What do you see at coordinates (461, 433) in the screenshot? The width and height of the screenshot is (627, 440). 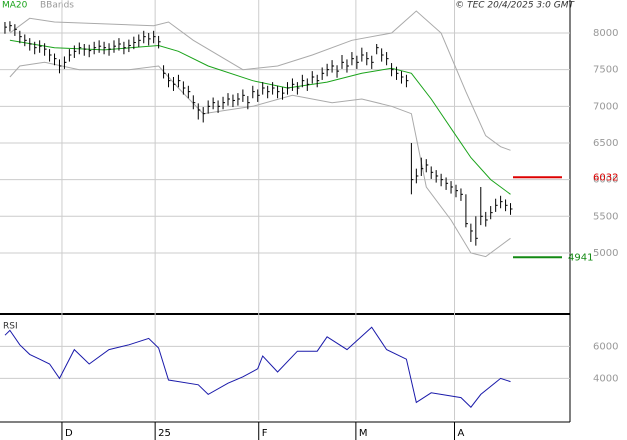 I see `x-tick-label: A` at bounding box center [461, 433].